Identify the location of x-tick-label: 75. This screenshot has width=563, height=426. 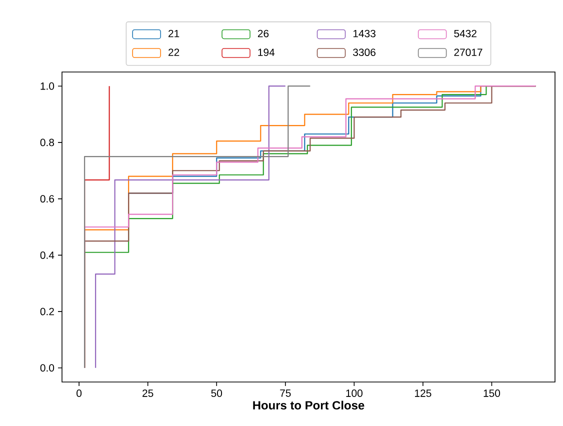
(285, 393).